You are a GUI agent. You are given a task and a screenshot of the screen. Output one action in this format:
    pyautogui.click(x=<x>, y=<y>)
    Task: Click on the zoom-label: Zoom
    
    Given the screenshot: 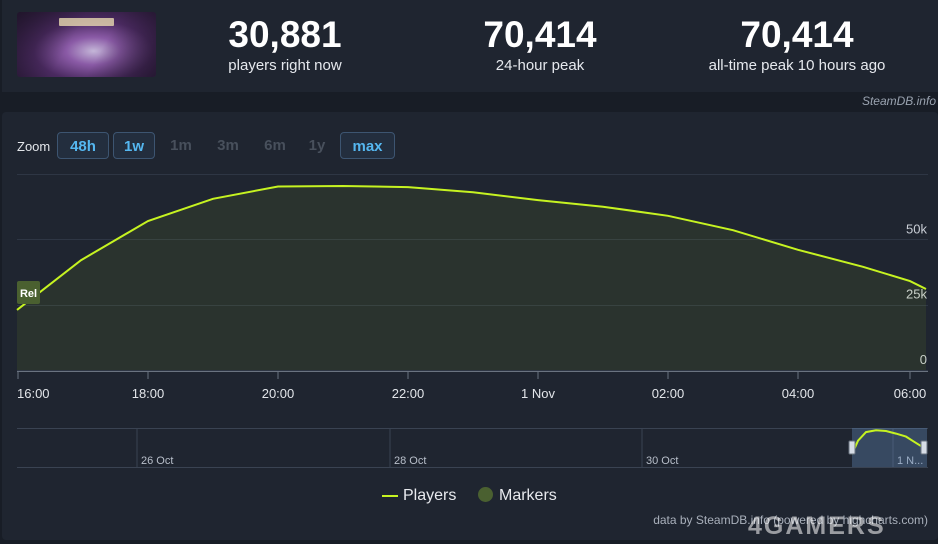 What is the action you would take?
    pyautogui.click(x=34, y=146)
    